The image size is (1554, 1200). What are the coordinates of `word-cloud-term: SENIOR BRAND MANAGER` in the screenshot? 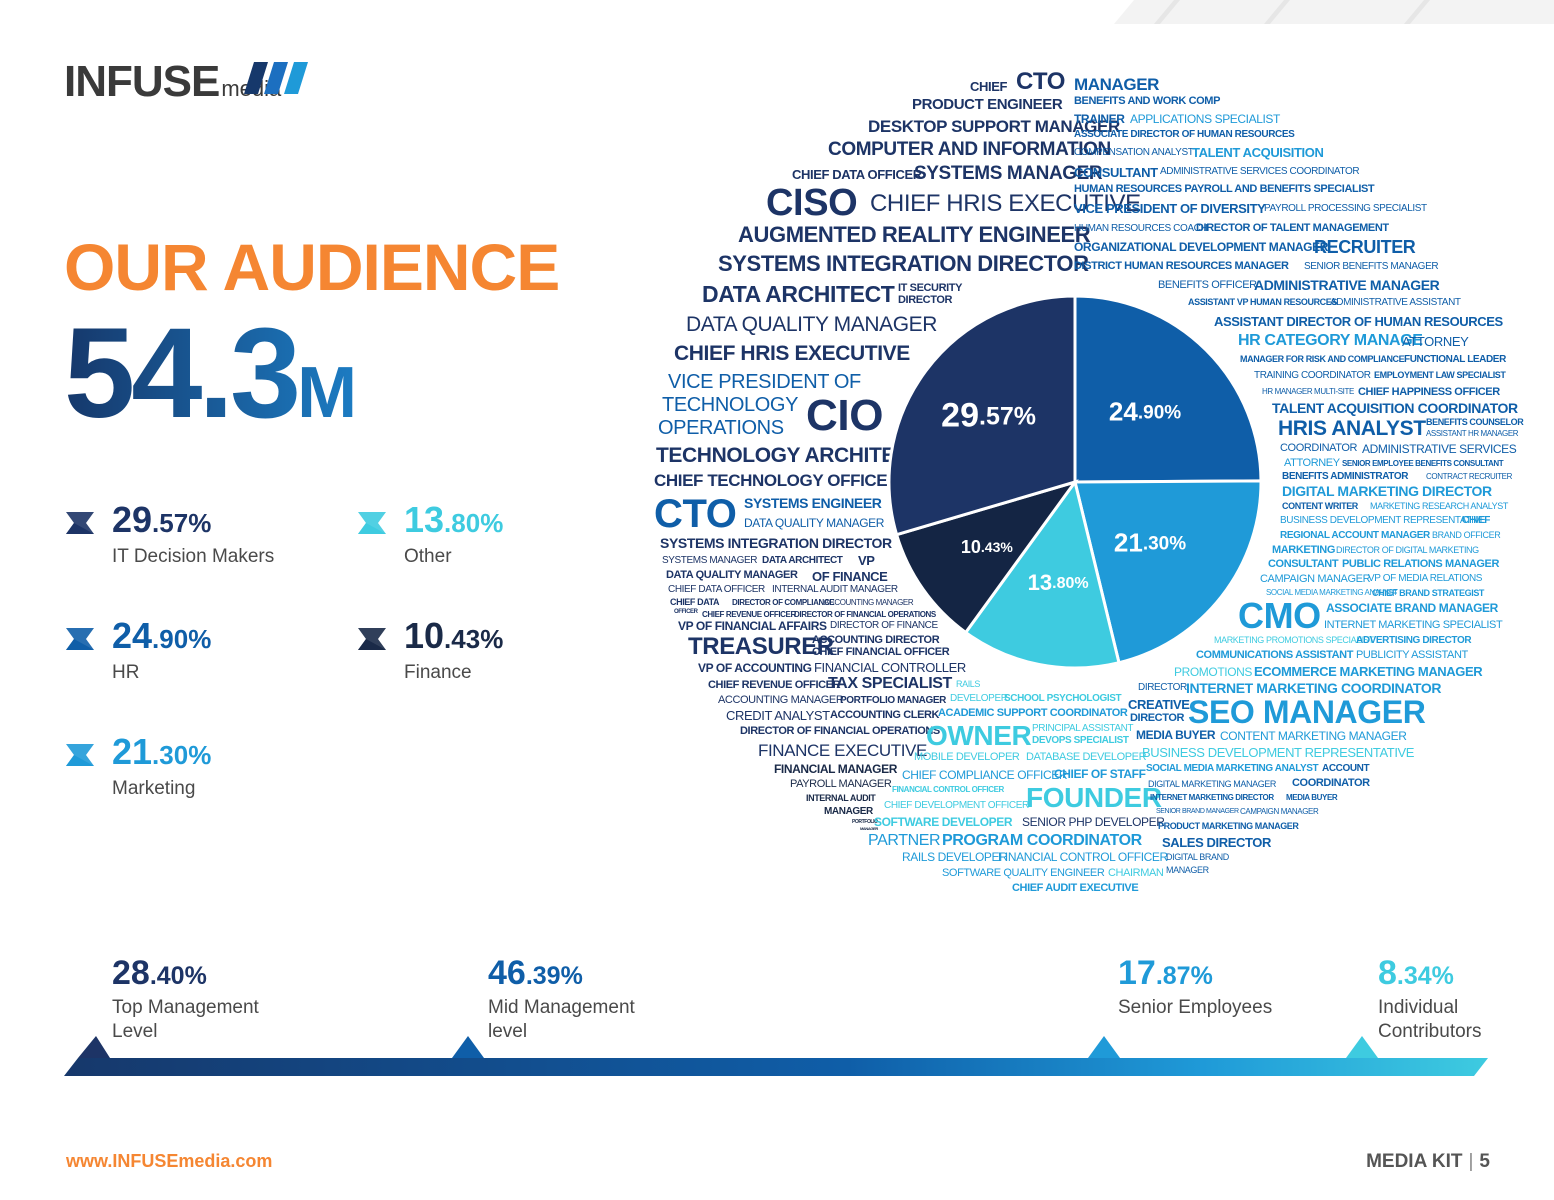 It's located at (1197, 811).